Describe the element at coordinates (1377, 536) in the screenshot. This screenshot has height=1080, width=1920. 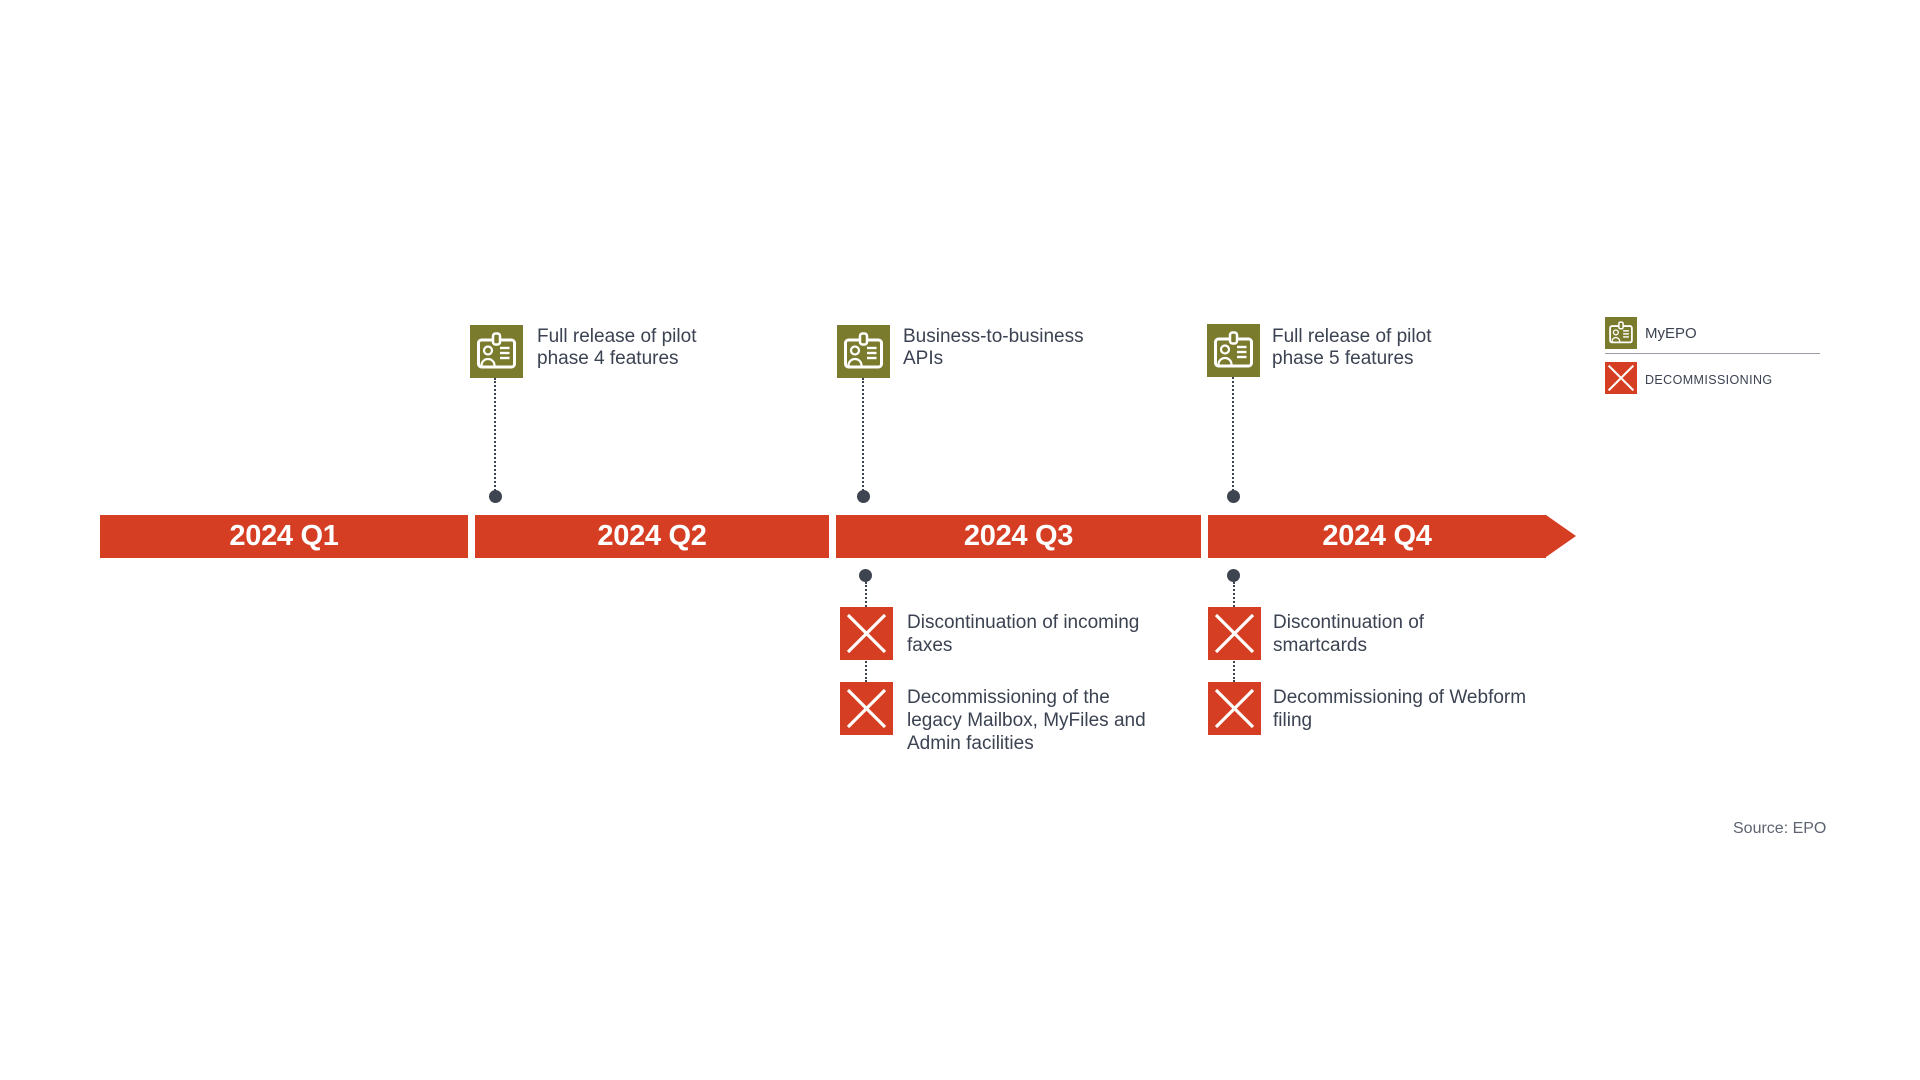
I see `timeline-segment-q4: 2024 Q4` at that location.